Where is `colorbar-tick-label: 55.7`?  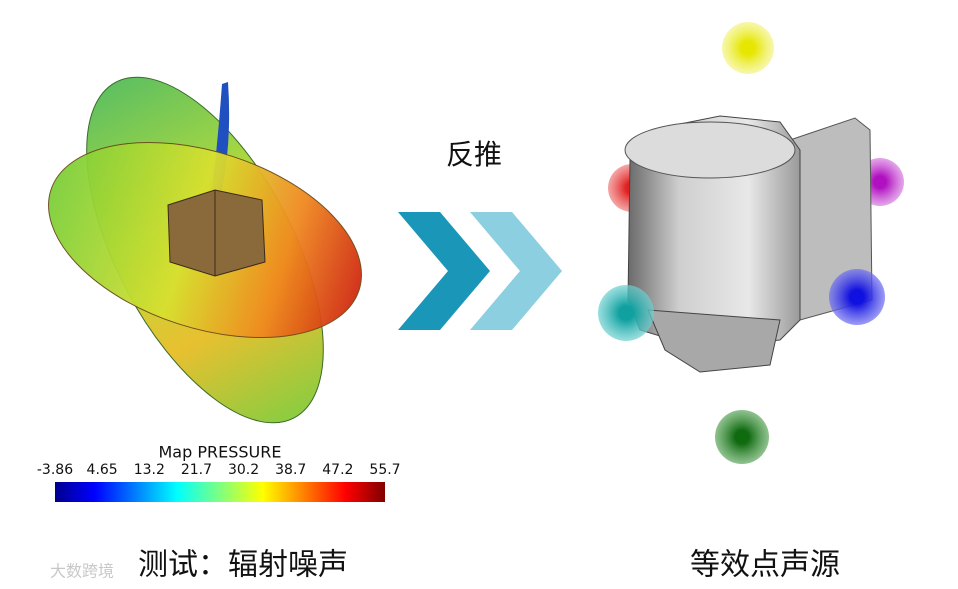
colorbar-tick-label: 55.7 is located at coordinates (384, 470).